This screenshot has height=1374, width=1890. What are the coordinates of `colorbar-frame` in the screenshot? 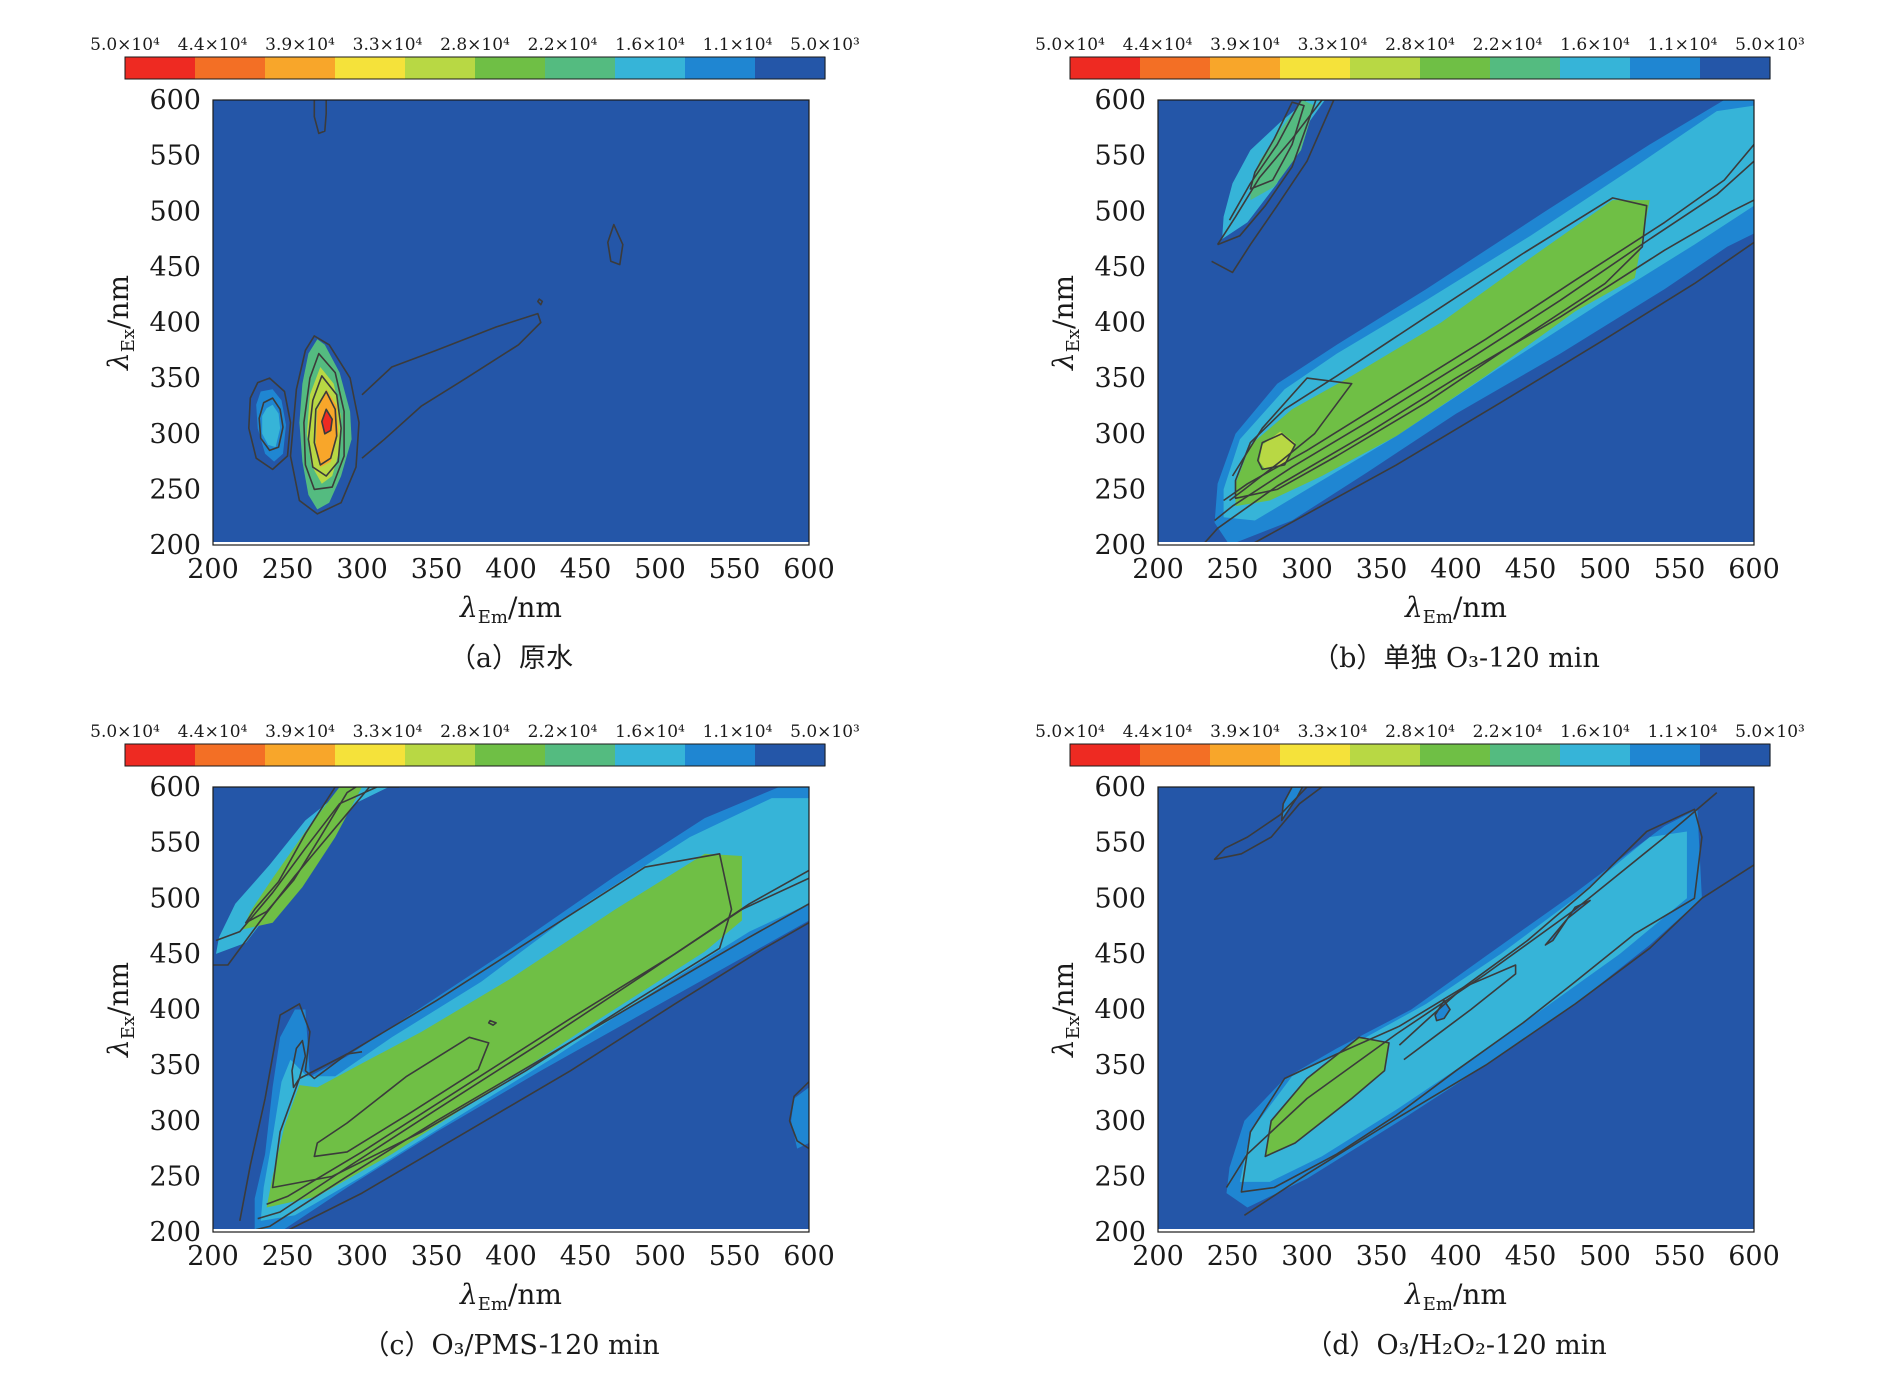 It's located at (1420, 68).